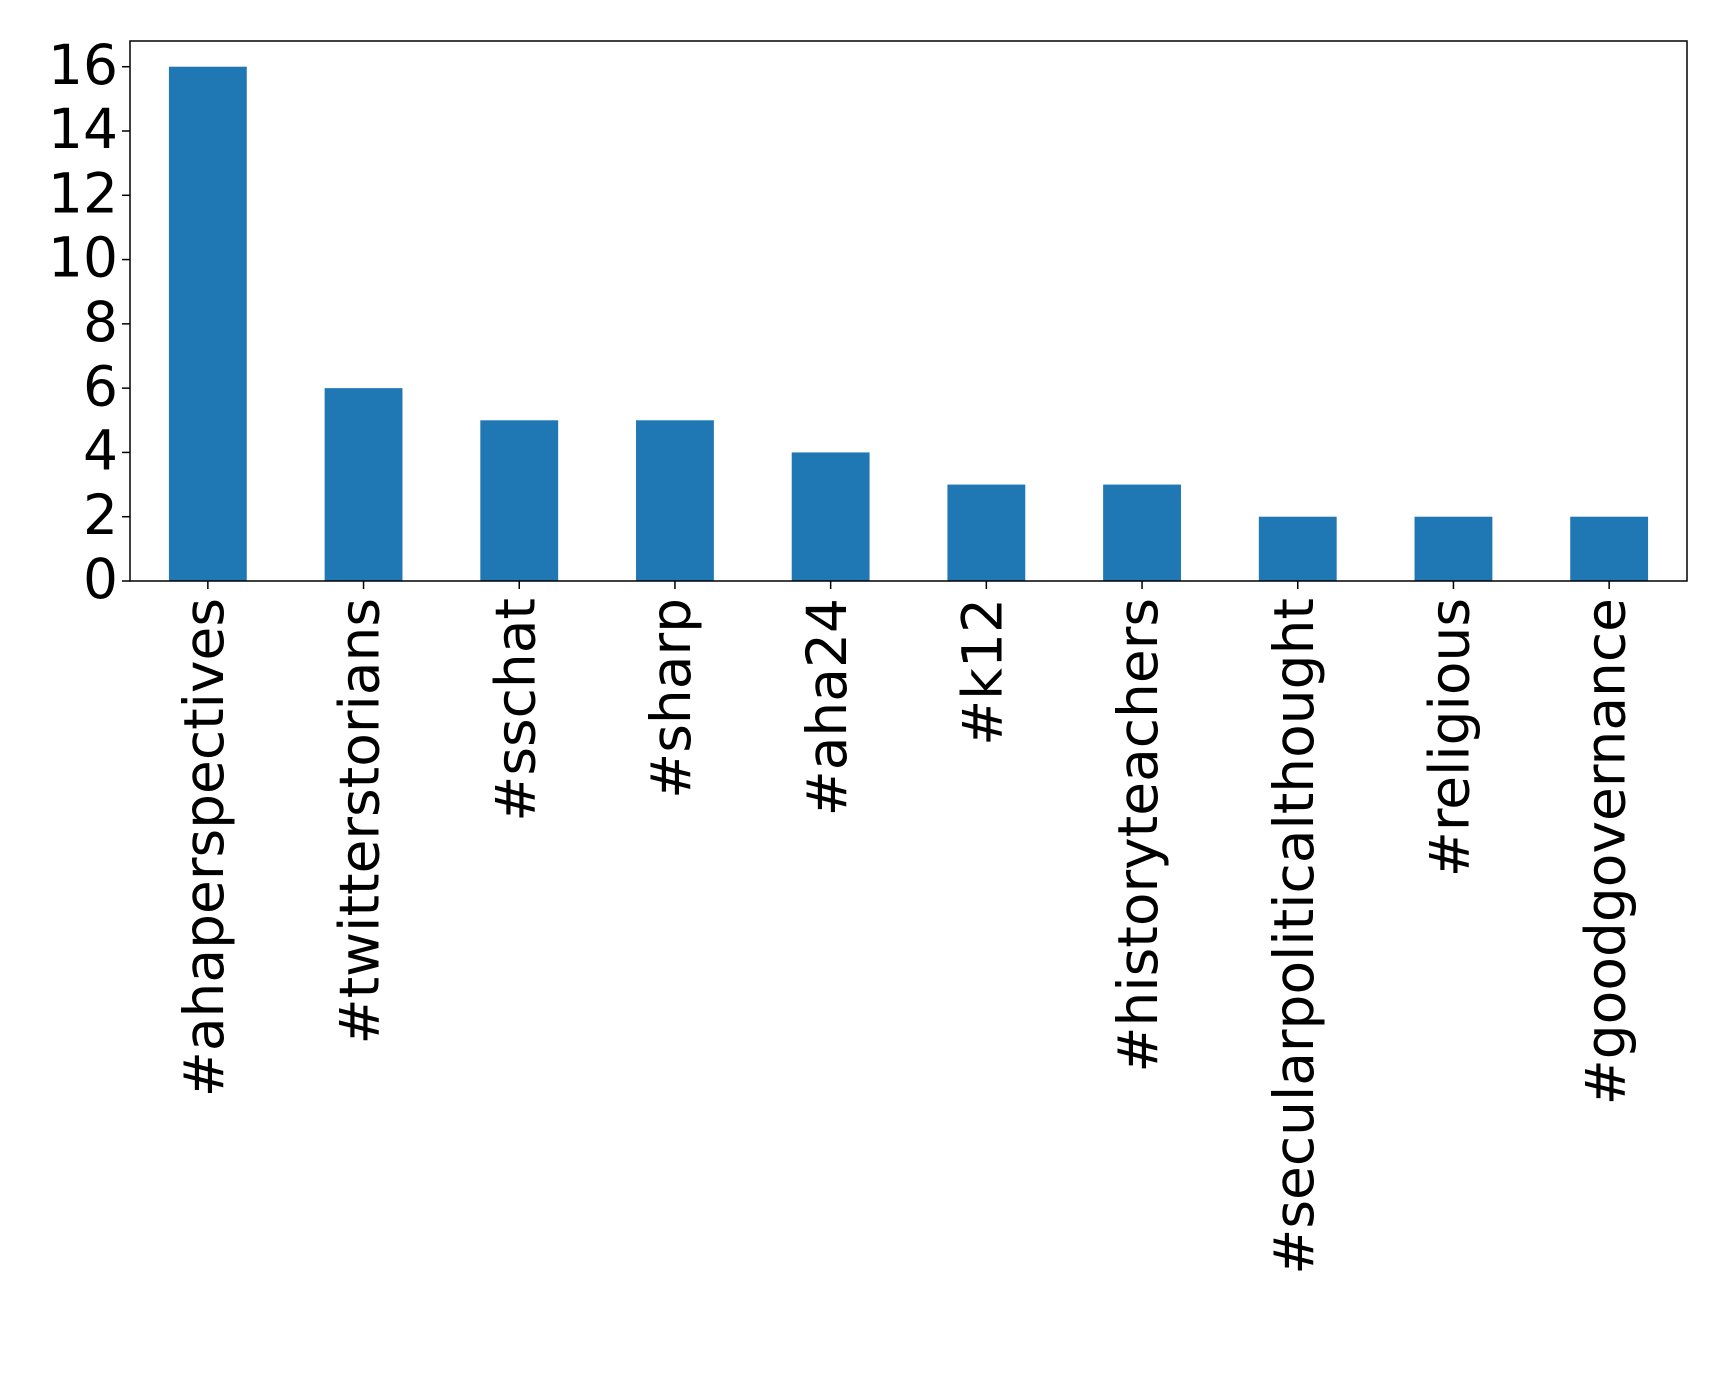  What do you see at coordinates (83, 193) in the screenshot?
I see `y-tick-label: 12` at bounding box center [83, 193].